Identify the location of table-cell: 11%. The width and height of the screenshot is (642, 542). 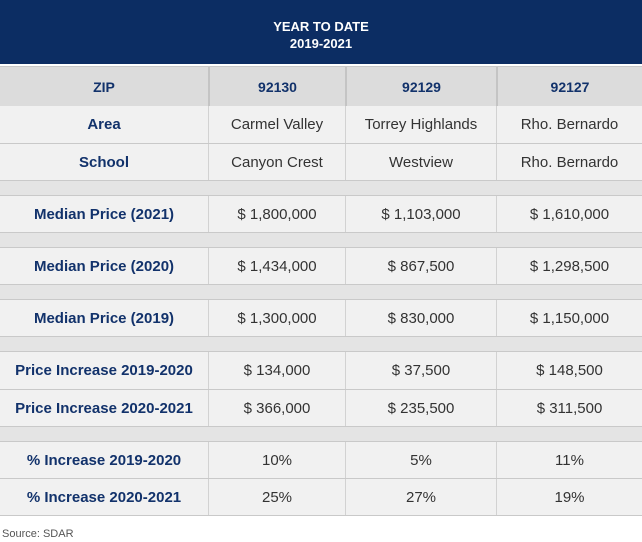
(569, 460).